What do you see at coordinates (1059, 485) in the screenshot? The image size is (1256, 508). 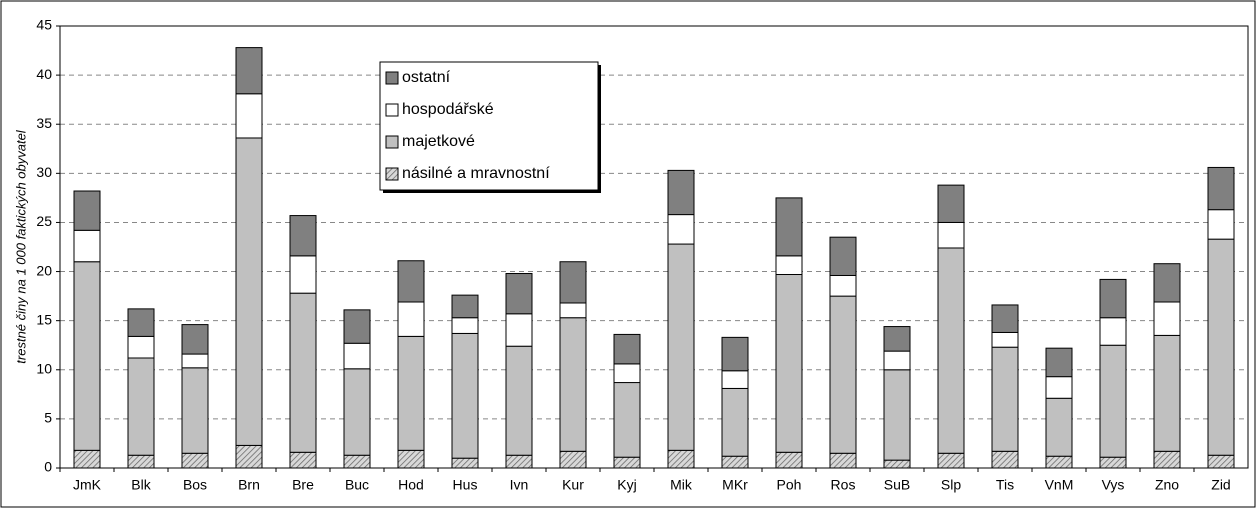 I see `x-tick-label: VnM` at bounding box center [1059, 485].